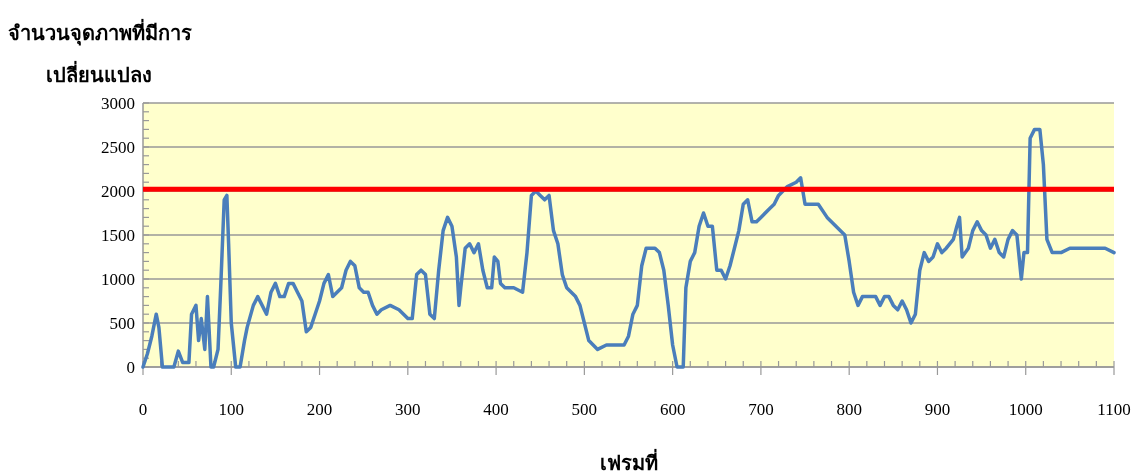 This screenshot has height=476, width=1137. What do you see at coordinates (100, 52) in the screenshot?
I see `y-axis-title: จำนวนจุดภาพที่มีการ เปลี่ยนแปลง` at bounding box center [100, 52].